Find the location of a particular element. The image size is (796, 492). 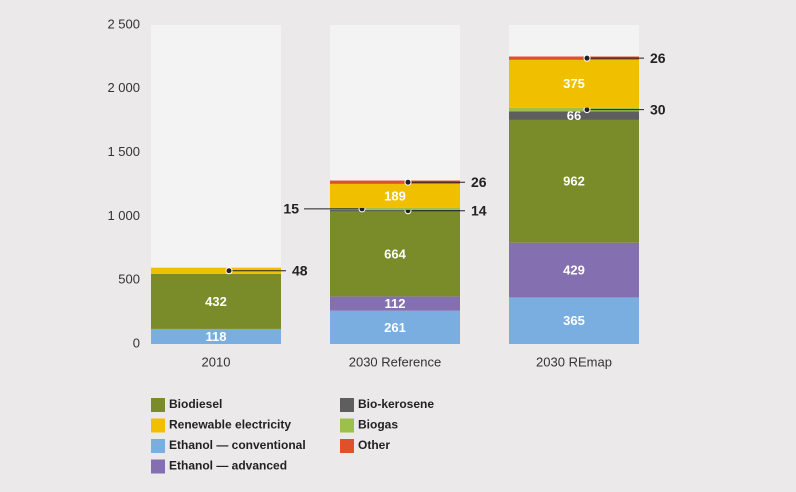

y-tick-label: 2 000 is located at coordinates (123, 87).